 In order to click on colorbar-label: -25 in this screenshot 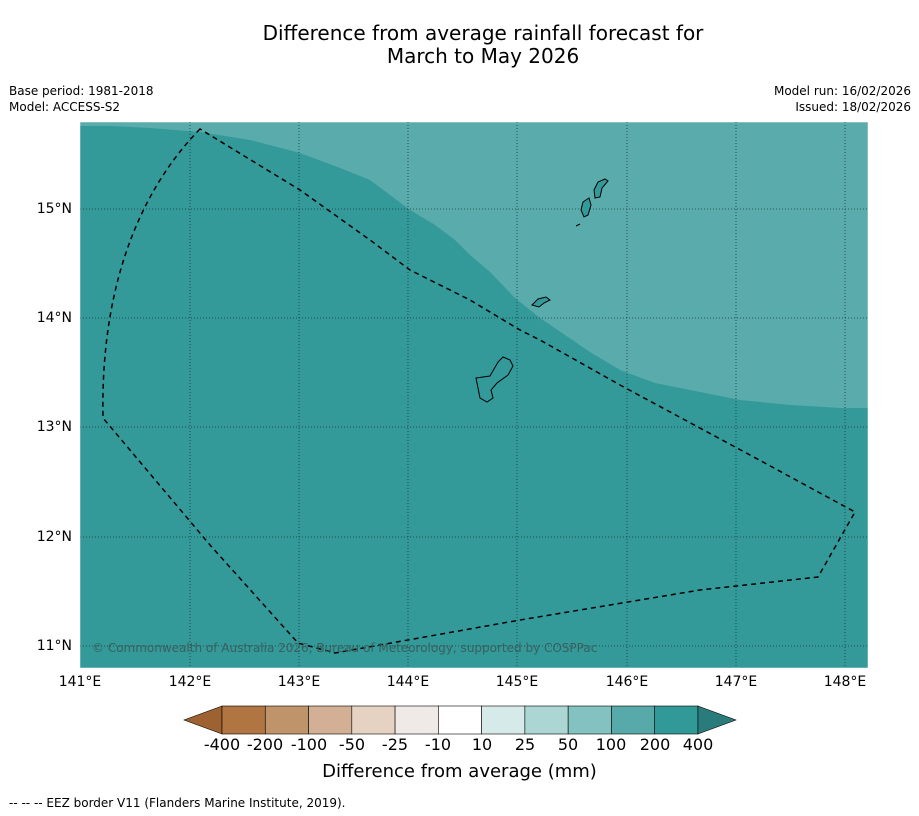, I will do `click(395, 744)`.